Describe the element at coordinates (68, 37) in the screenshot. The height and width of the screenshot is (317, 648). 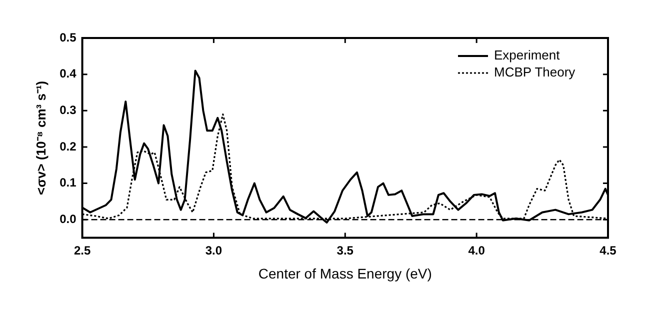
I see `y-tick-label: 0.5` at that location.